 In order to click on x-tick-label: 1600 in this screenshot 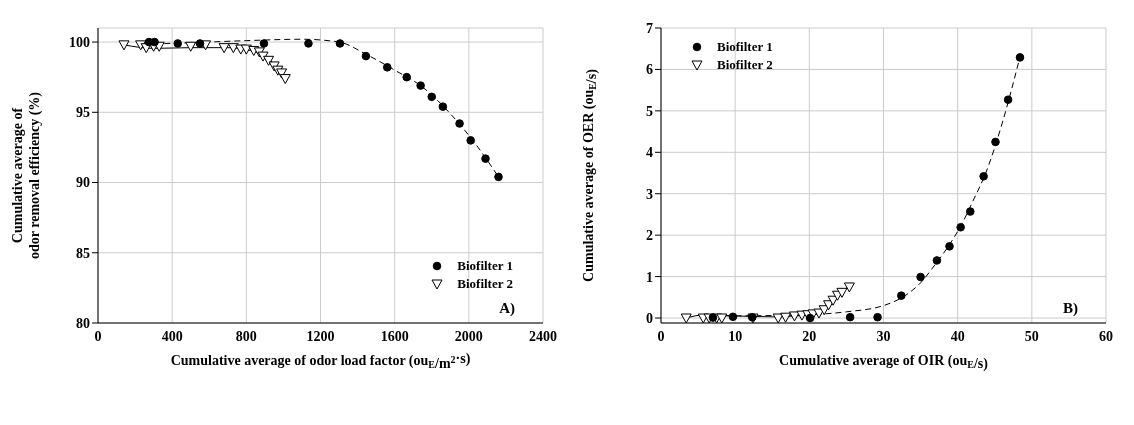, I will do `click(394, 336)`.